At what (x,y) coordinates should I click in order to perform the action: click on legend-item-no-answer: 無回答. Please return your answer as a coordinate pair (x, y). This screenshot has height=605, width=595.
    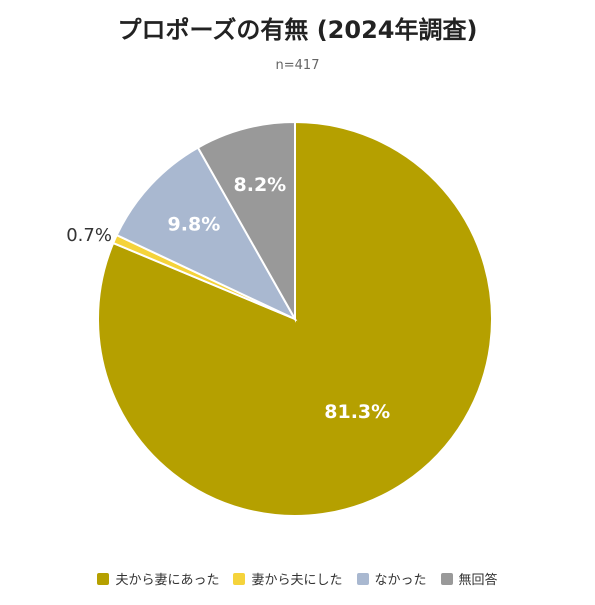
    Looking at the image, I should click on (469, 578).